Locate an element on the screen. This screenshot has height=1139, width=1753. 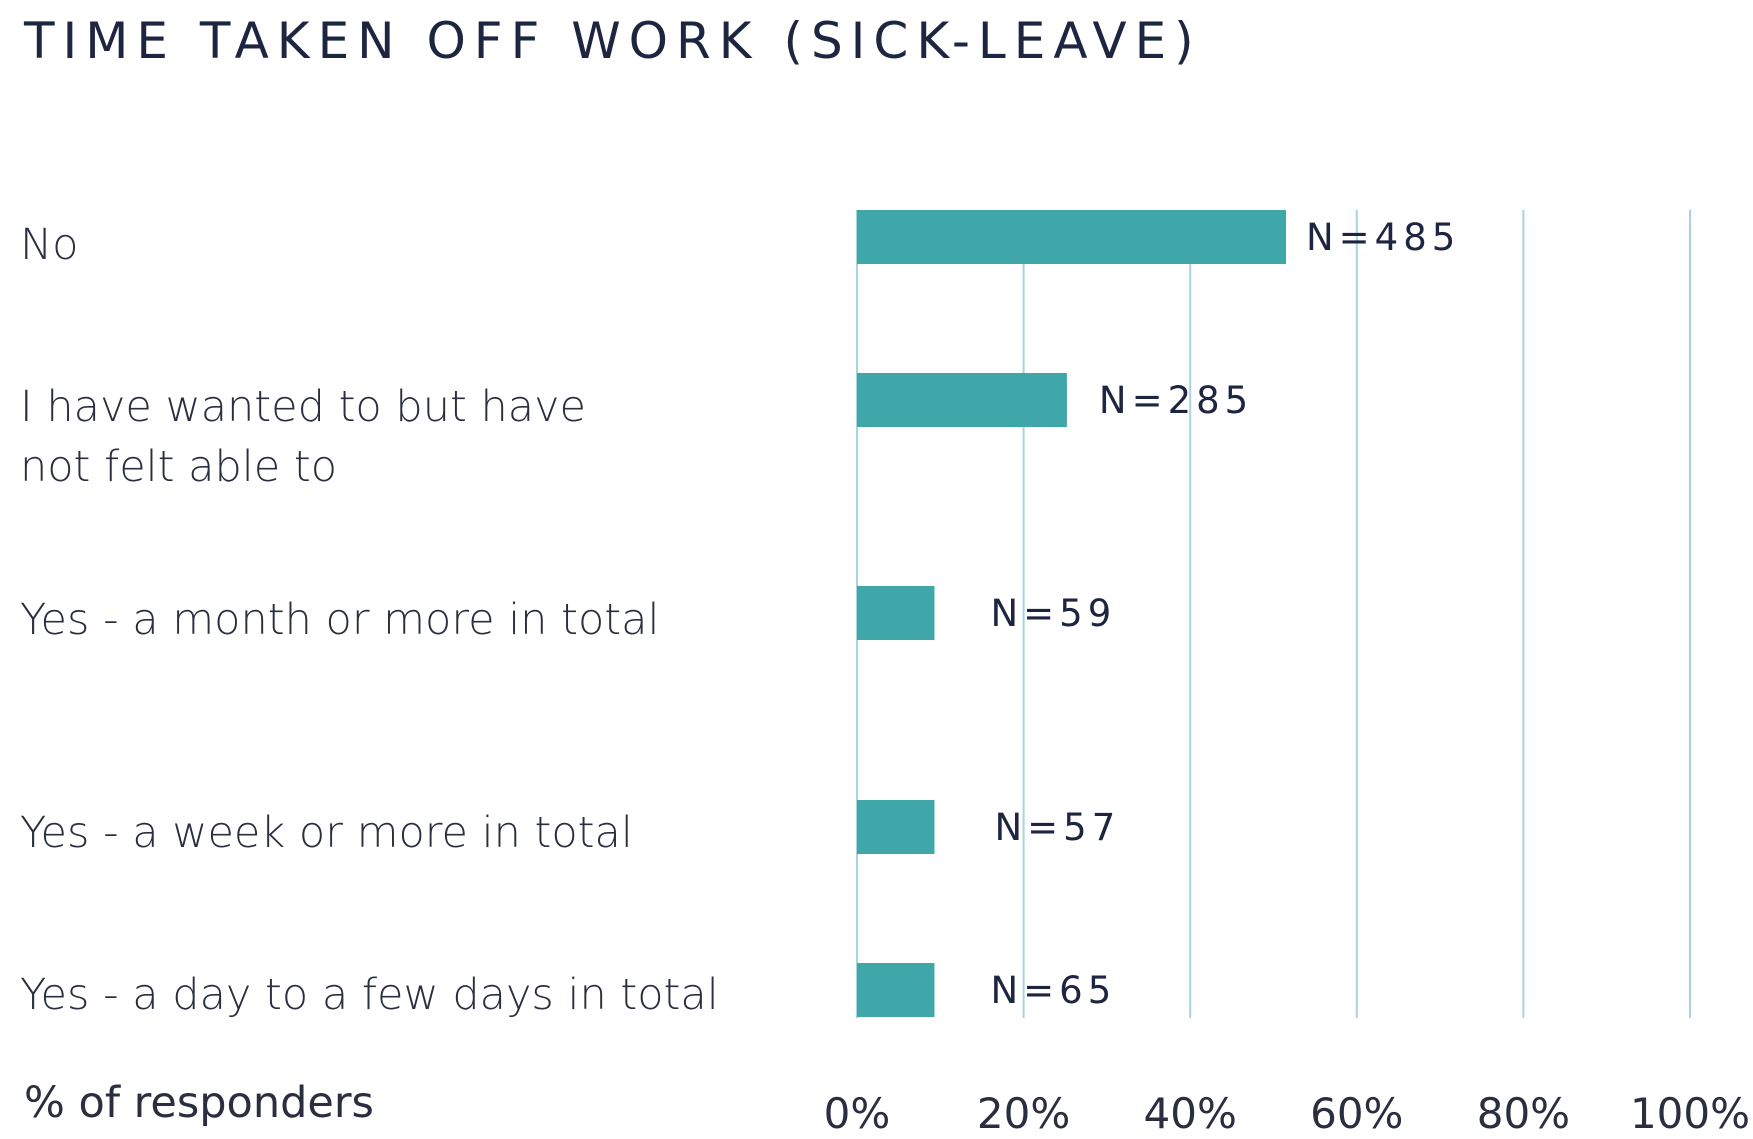
category-label-line: not felt able to is located at coordinates (179, 467).